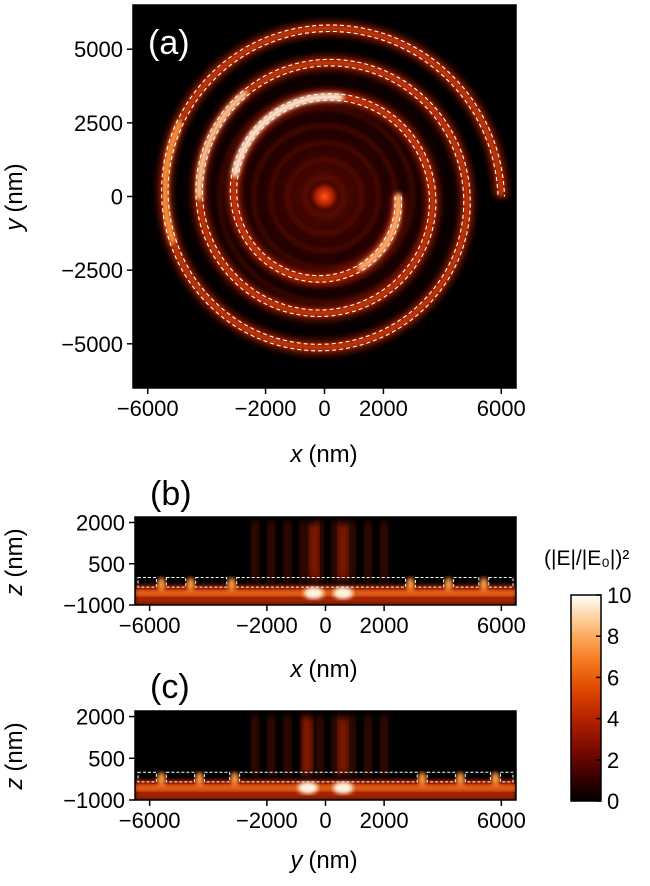 The image size is (650, 886). What do you see at coordinates (501, 820) in the screenshot?
I see `panel-c-xtick-label: 6000` at bounding box center [501, 820].